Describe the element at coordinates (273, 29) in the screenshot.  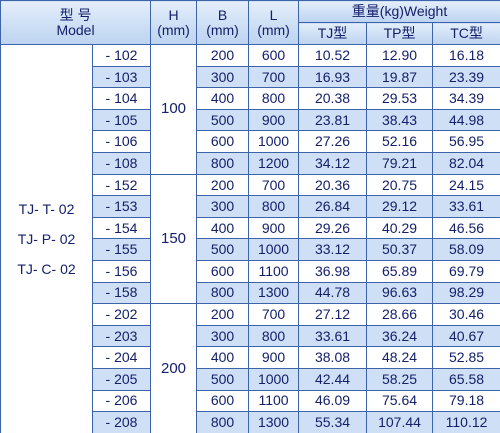
I see `l-unit: (mm)` at that location.